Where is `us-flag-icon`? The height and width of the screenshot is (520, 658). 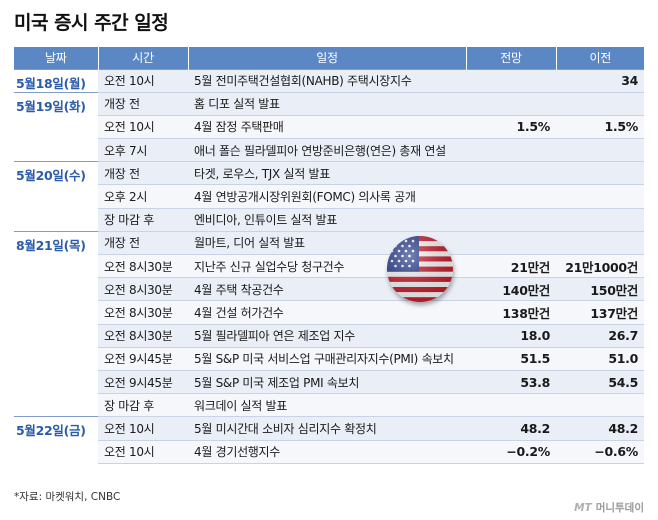 us-flag-icon is located at coordinates (420, 269).